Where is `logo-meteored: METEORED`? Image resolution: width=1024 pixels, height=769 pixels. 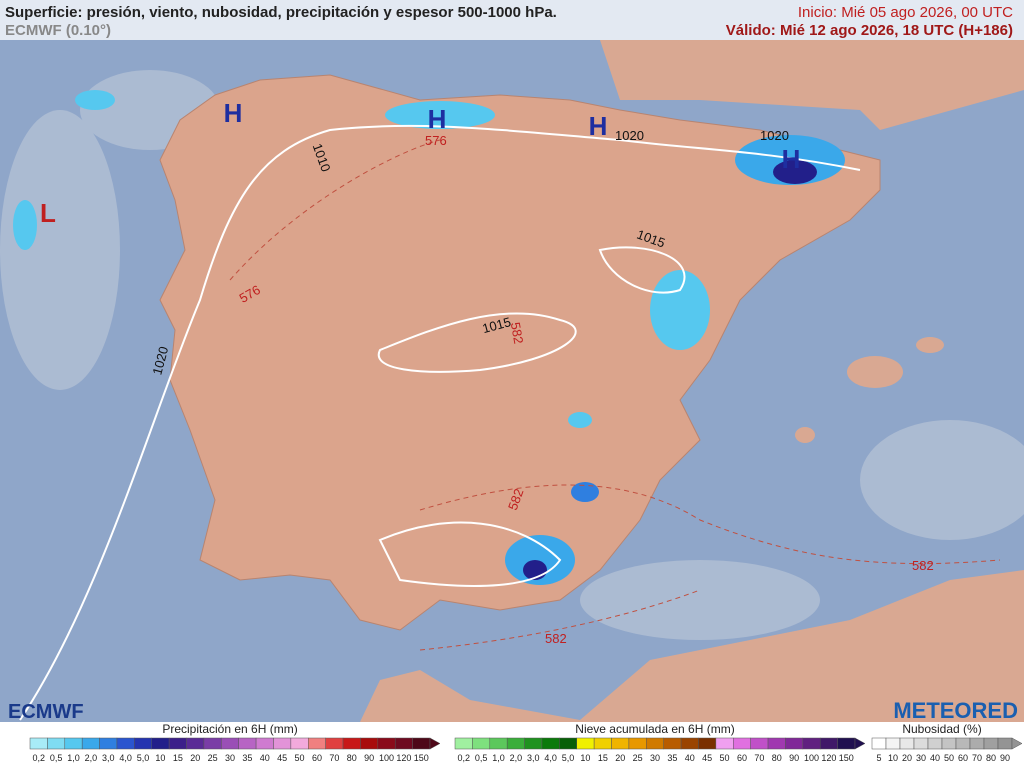 logo-meteored: METEORED is located at coordinates (955, 710).